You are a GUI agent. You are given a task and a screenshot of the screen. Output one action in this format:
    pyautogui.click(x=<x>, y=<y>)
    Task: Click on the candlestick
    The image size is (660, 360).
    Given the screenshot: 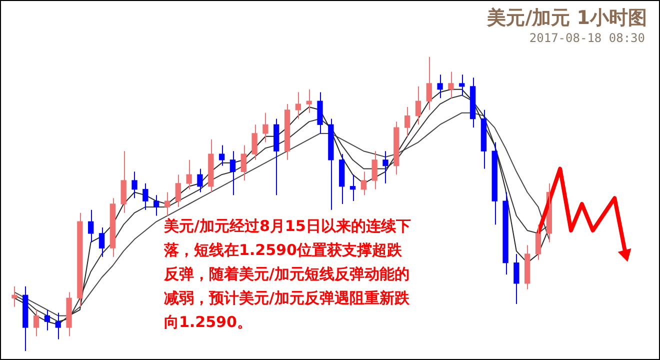 What is the action you would take?
    pyautogui.click(x=123, y=182)
    